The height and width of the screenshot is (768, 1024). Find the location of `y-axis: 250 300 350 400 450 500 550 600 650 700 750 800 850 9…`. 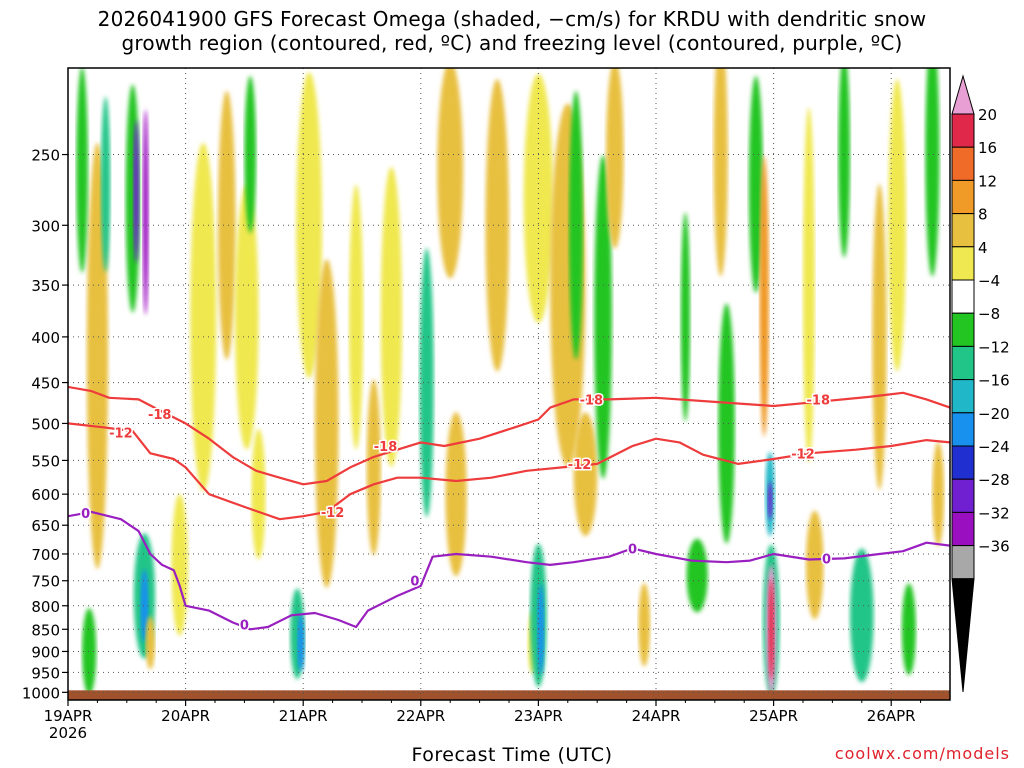

y-axis: 250 300 350 400 450 500 550 600 650 700 750 800 850 9… is located at coordinates (45, 424).